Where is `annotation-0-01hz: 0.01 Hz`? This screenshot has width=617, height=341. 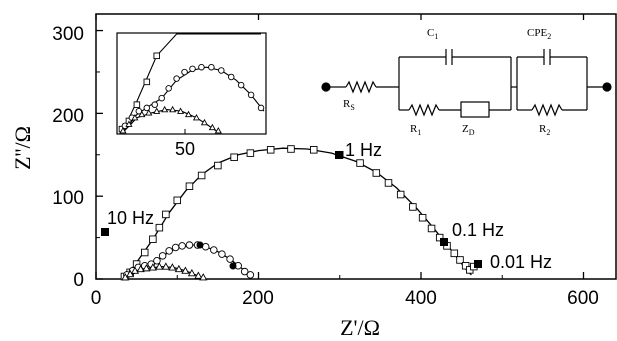 annotation-0-01hz: 0.01 Hz is located at coordinates (521, 262).